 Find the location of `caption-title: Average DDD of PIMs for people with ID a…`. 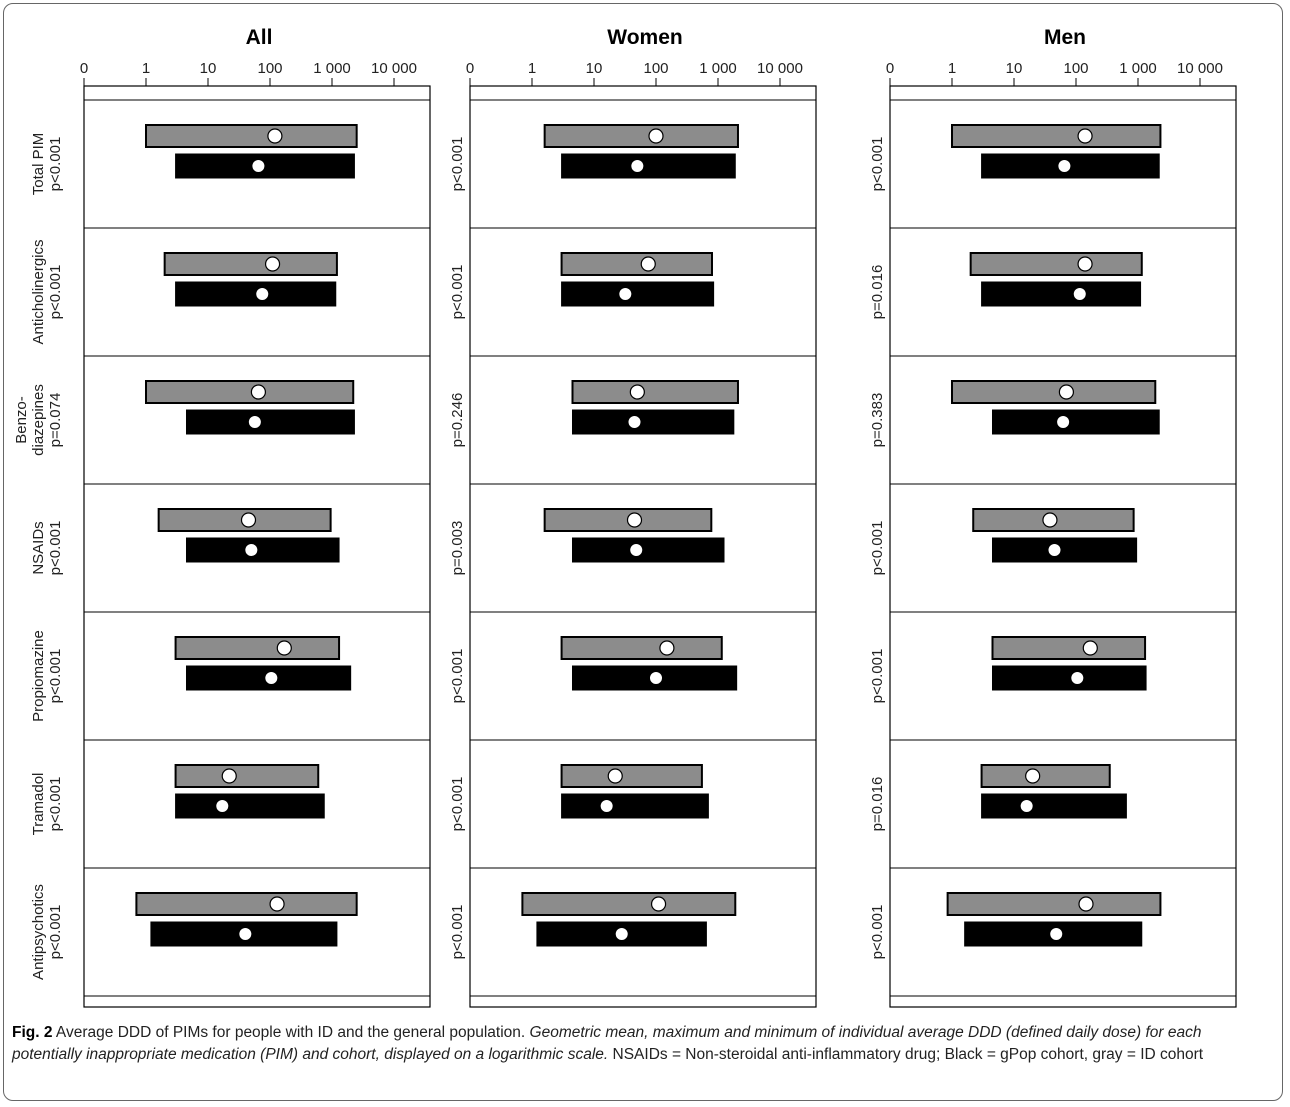

caption-title: Average DDD of PIMs for people with ID a… is located at coordinates (291, 1032).